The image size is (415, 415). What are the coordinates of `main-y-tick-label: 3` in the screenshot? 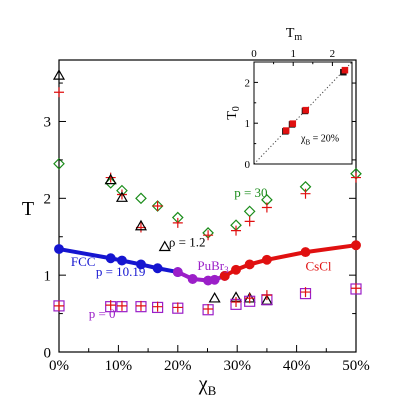 It's located at (48, 123).